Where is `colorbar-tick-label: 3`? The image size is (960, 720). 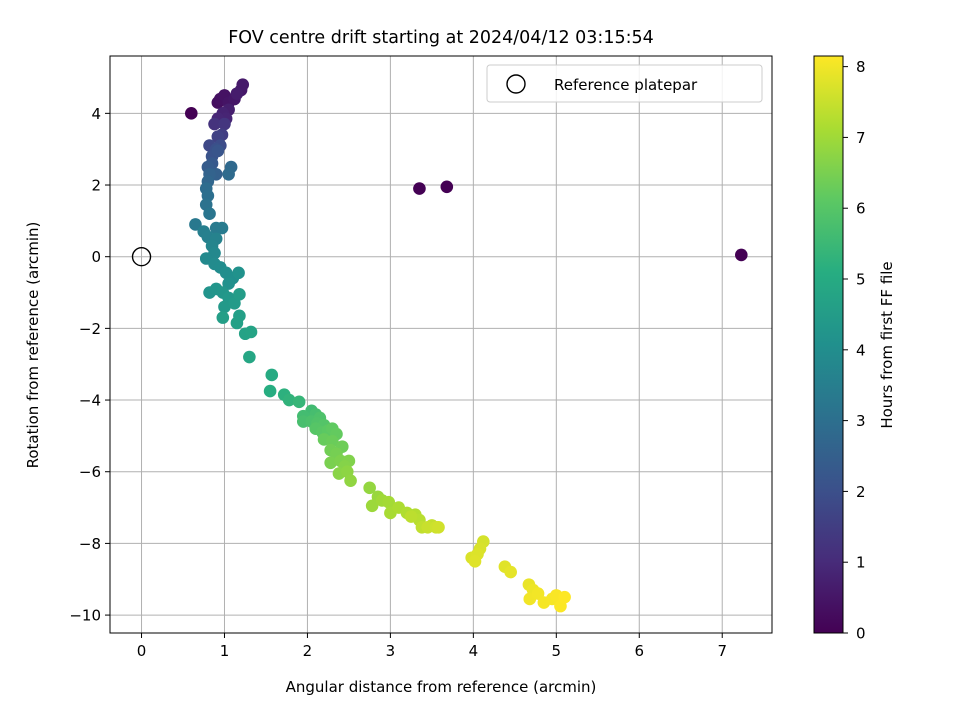 colorbar-tick-label: 3 is located at coordinates (861, 421).